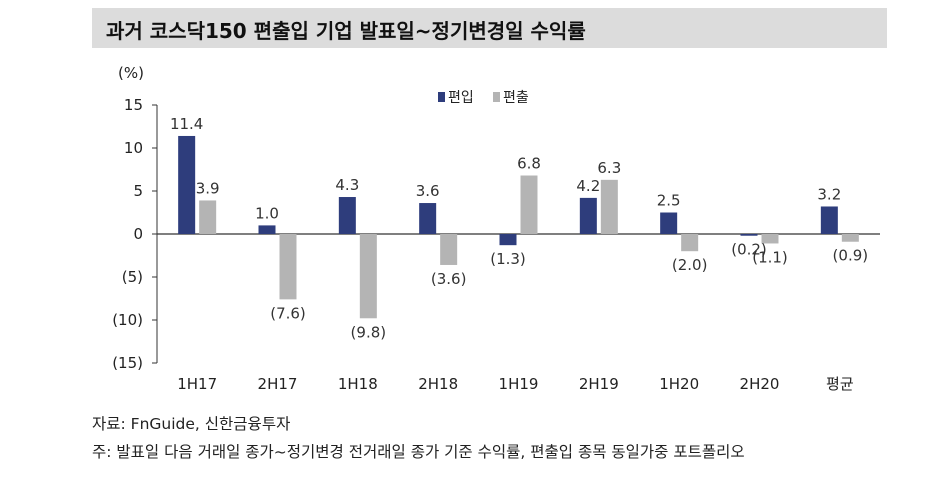  What do you see at coordinates (609, 168) in the screenshot?
I see `data-label-exclusion: 6.3` at bounding box center [609, 168].